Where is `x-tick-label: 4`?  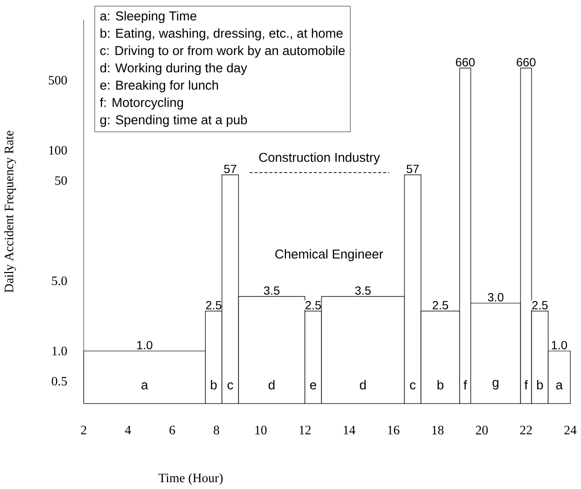 x-tick-label: 4 is located at coordinates (127, 430).